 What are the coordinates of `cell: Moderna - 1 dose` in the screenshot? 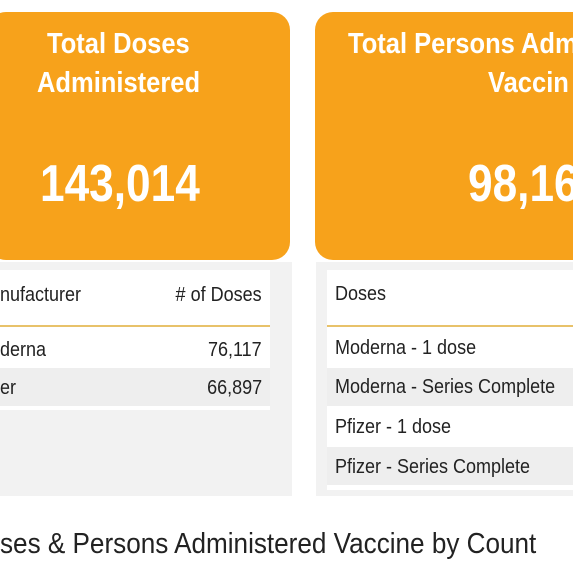 It's located at (406, 348).